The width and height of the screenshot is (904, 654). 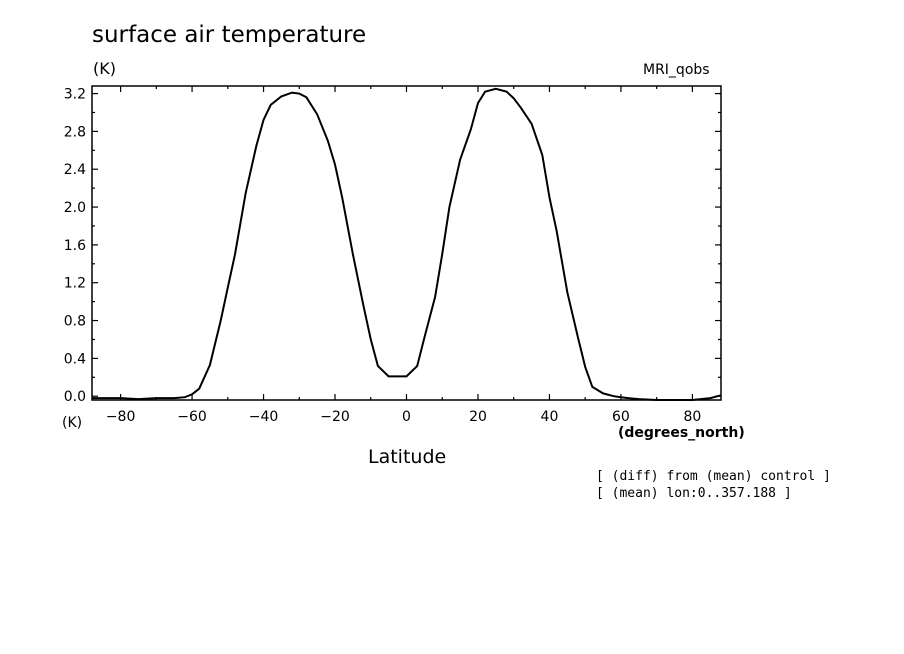 I want to click on y-tick-label: 0.0, so click(x=75, y=397).